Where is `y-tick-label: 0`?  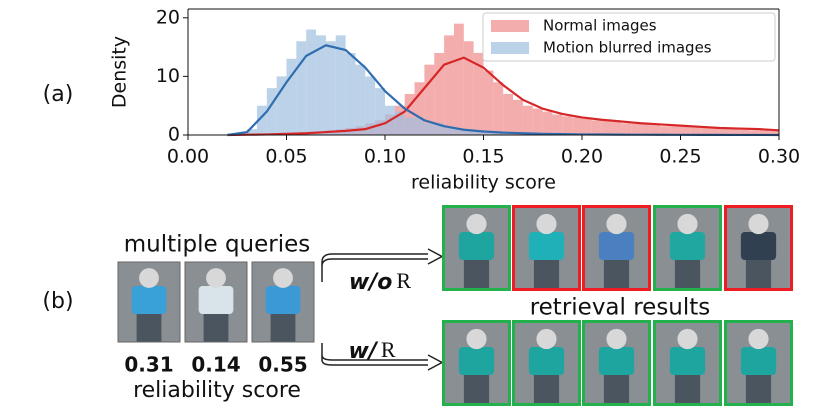 y-tick-label: 0 is located at coordinates (174, 135).